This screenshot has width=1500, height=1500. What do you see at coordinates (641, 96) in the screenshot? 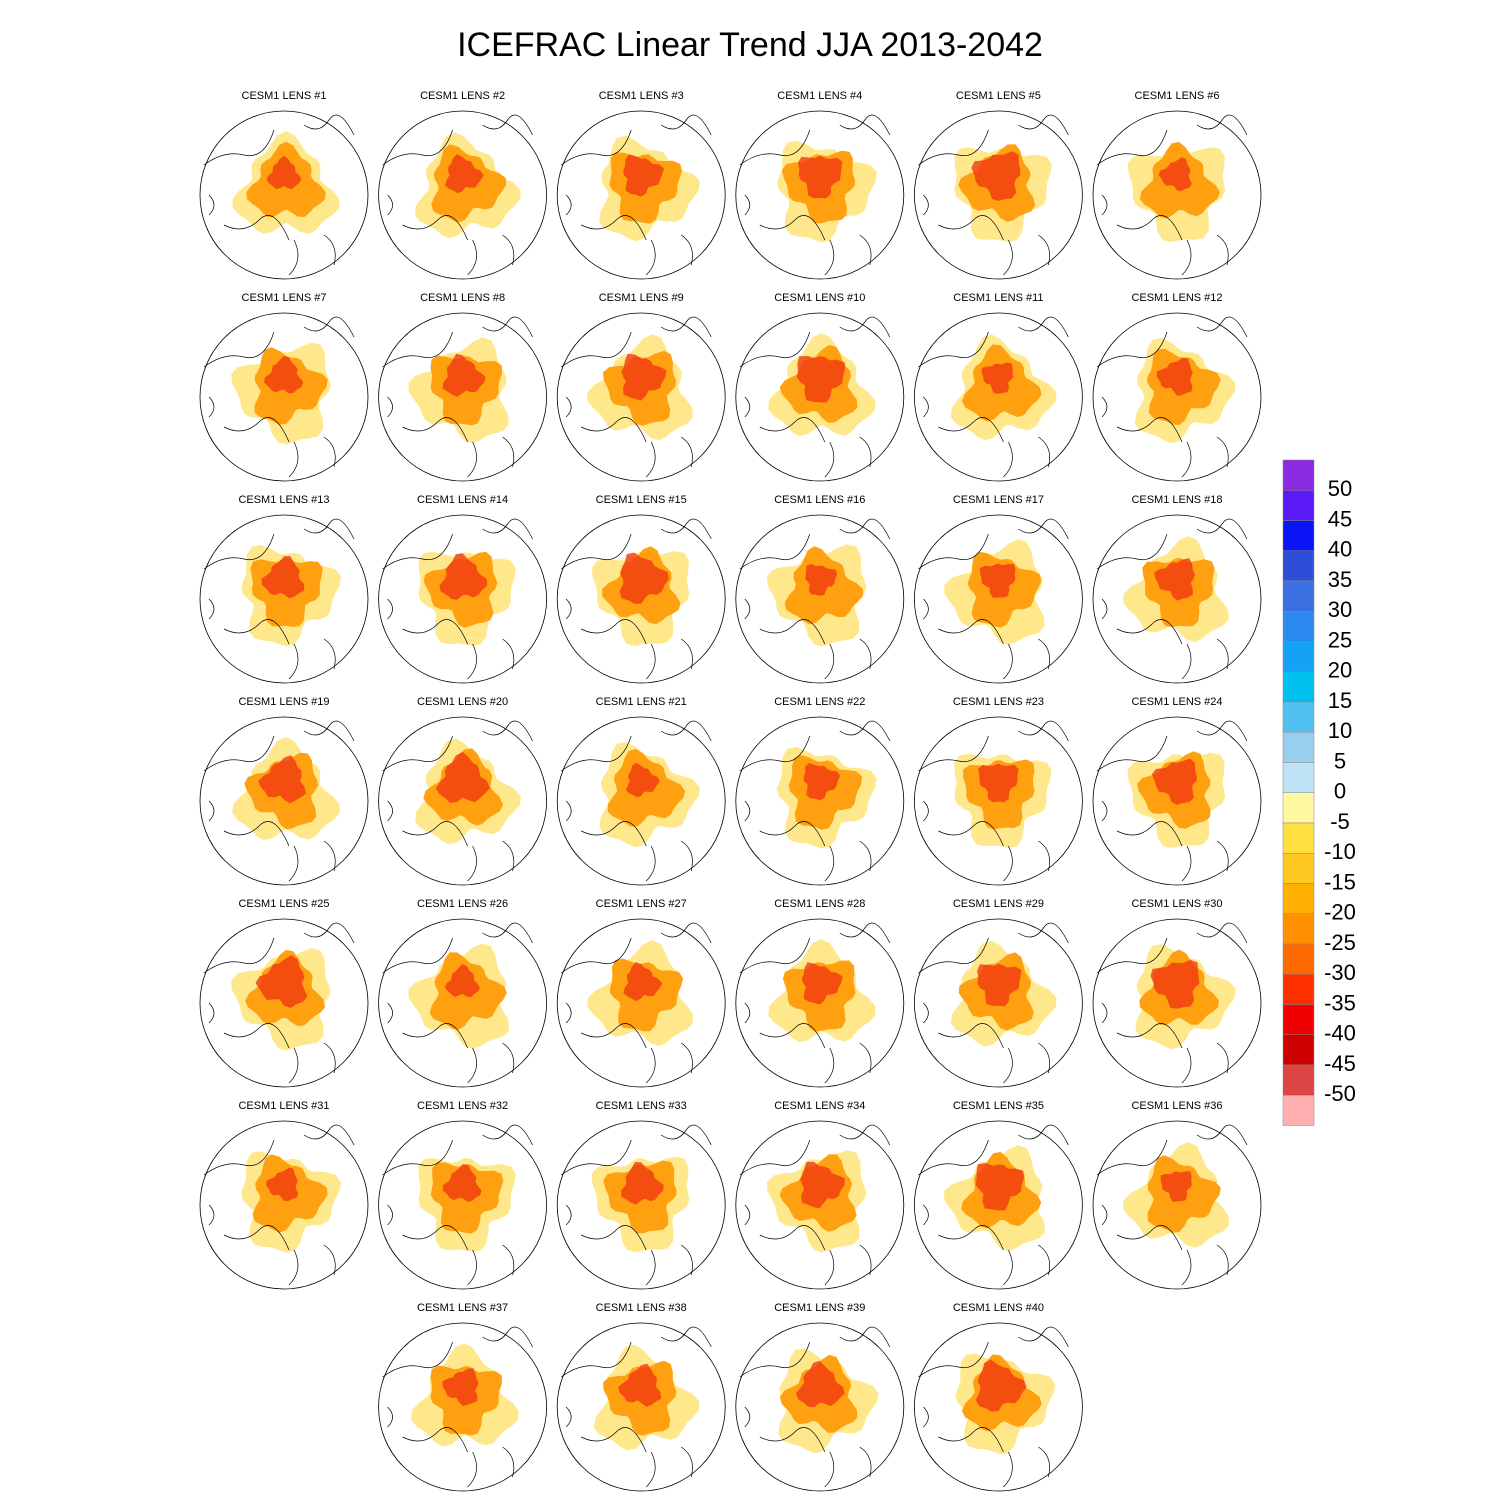
I see `panel-title: CESM1 LENS #3` at bounding box center [641, 96].